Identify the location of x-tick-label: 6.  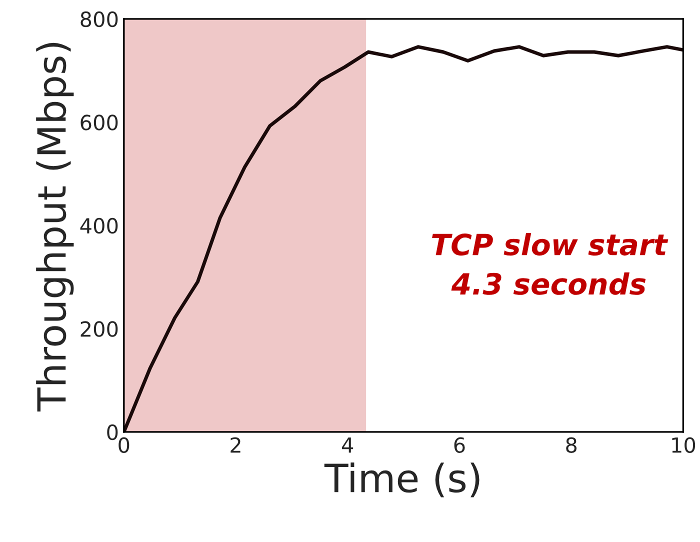
(459, 445).